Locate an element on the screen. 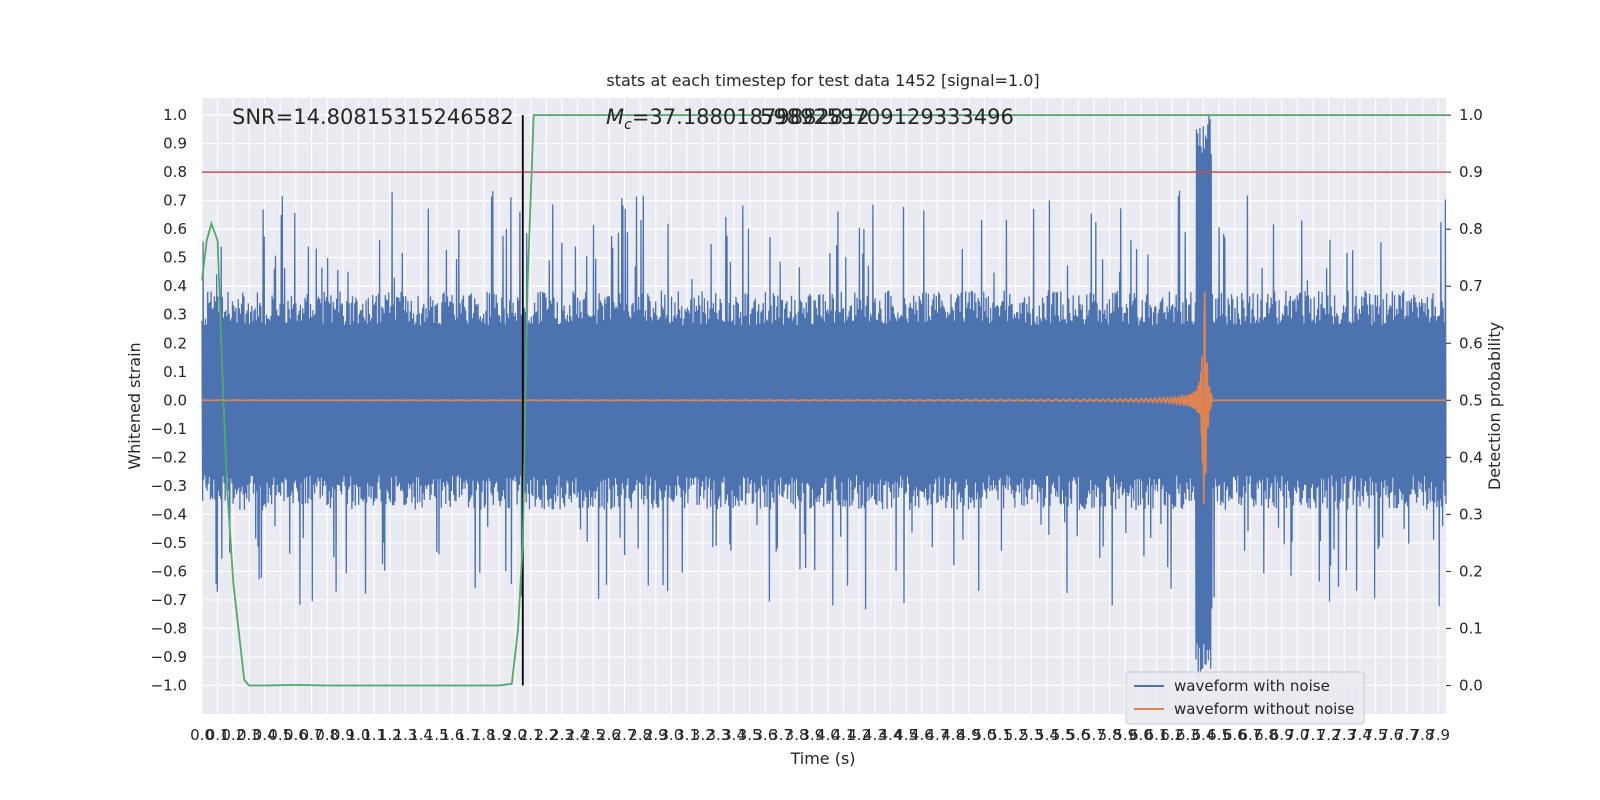  x-tick-label: 4.5 is located at coordinates (906, 735).